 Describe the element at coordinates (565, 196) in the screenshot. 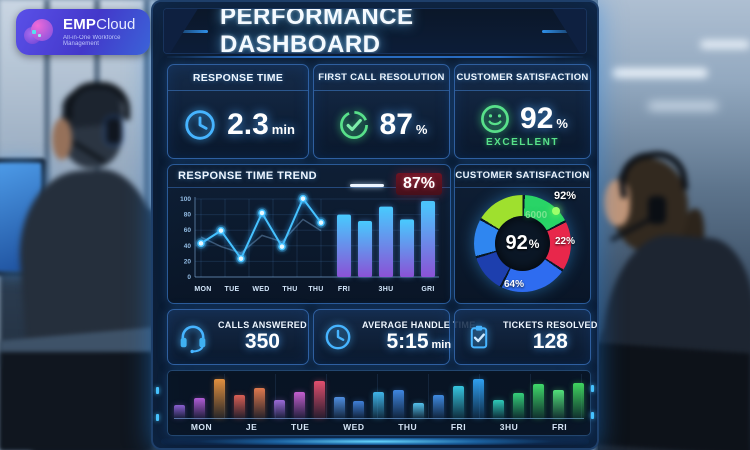

I see `donut-label-top-right: 92%` at that location.